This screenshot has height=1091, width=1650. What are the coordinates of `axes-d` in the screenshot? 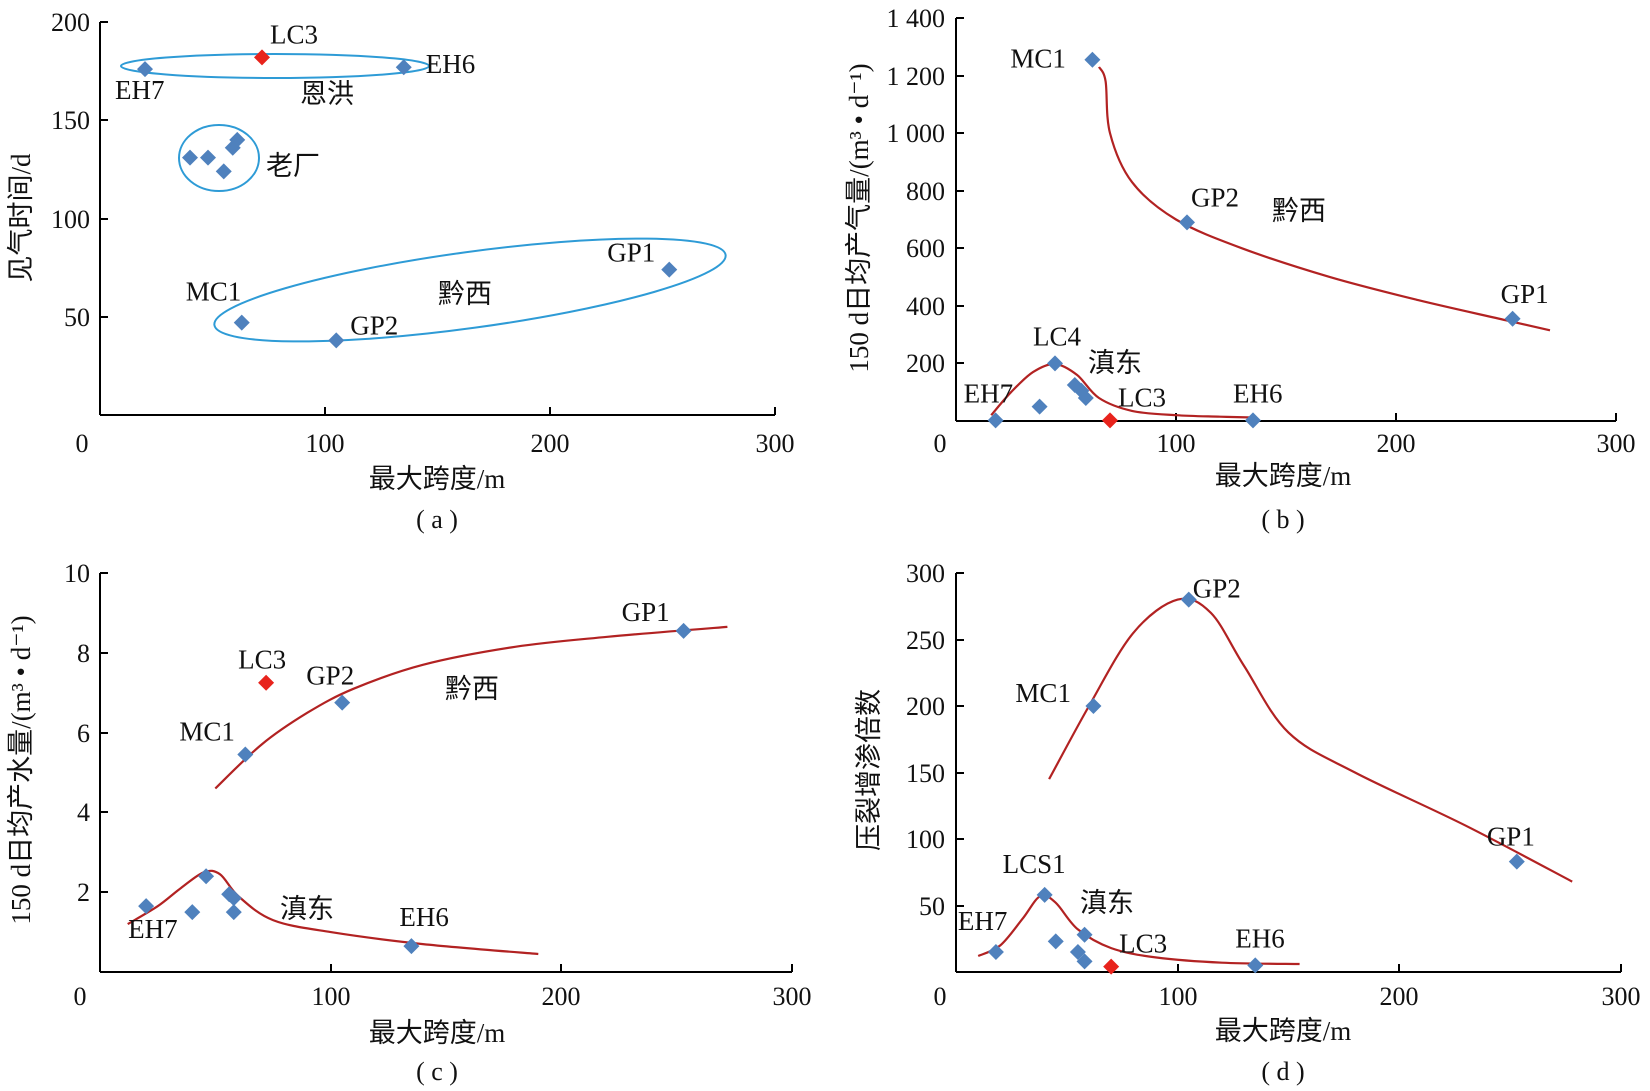 It's located at (1288, 772).